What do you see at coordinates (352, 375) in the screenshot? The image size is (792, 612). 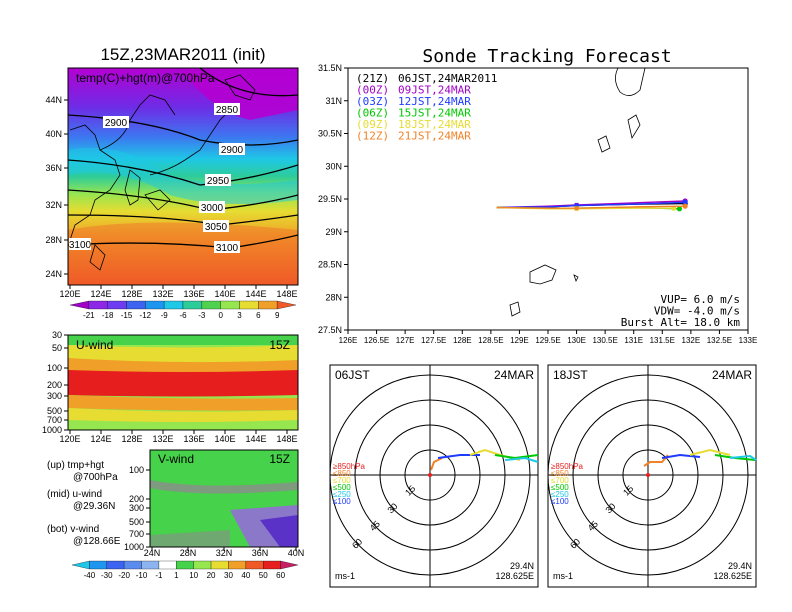 I see `polar-time: 06JST` at bounding box center [352, 375].